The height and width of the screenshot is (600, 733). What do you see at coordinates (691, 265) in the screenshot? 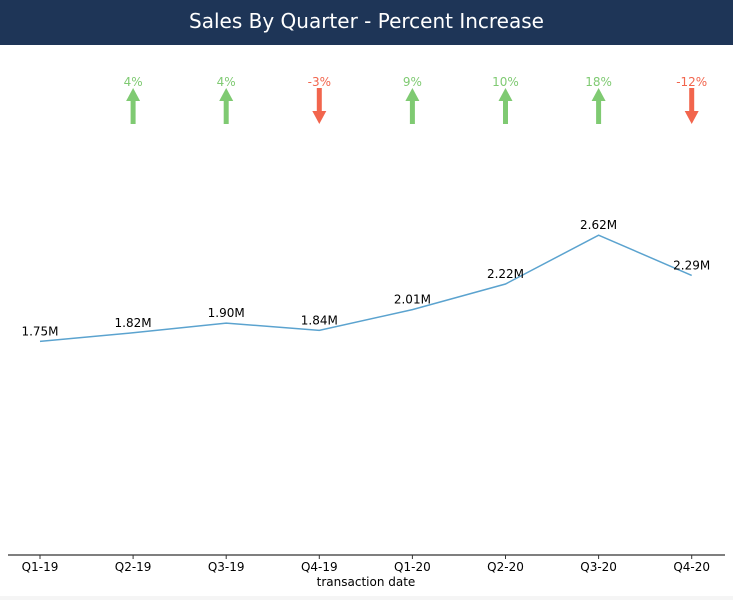
I see `value-label: 2.29M` at bounding box center [691, 265].